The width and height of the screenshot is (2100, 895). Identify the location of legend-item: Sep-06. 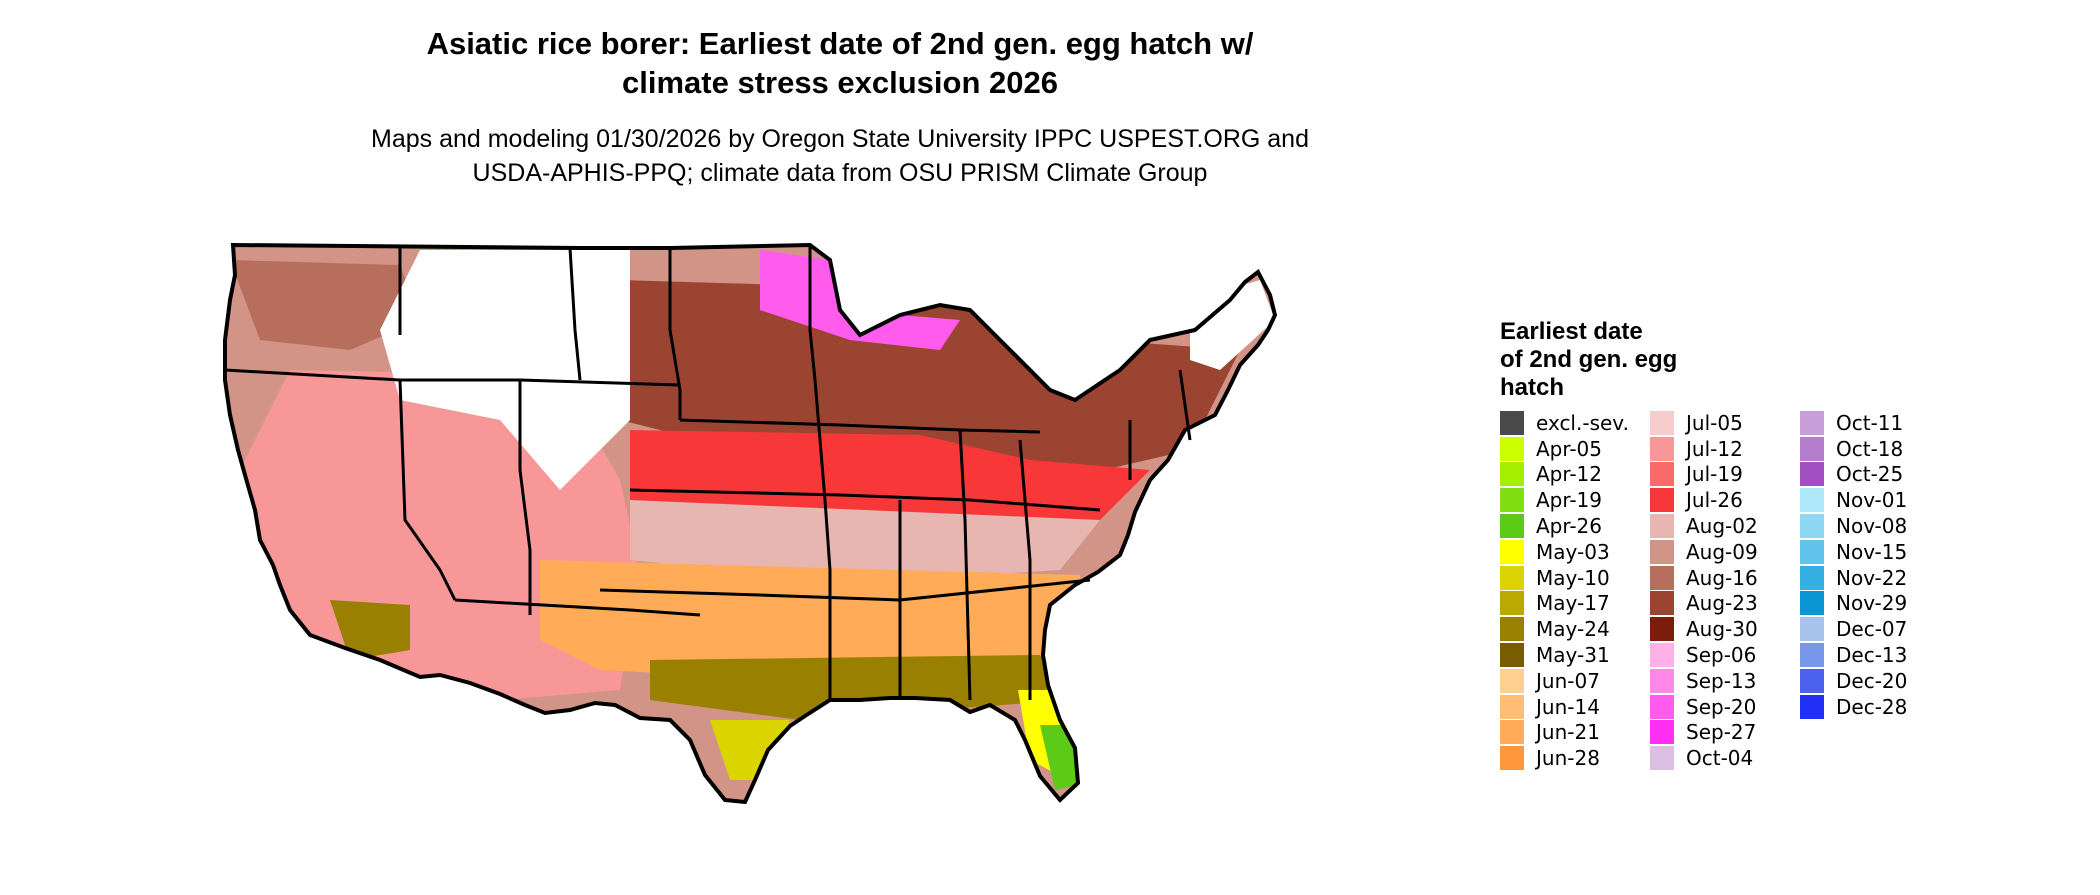
(1704, 655).